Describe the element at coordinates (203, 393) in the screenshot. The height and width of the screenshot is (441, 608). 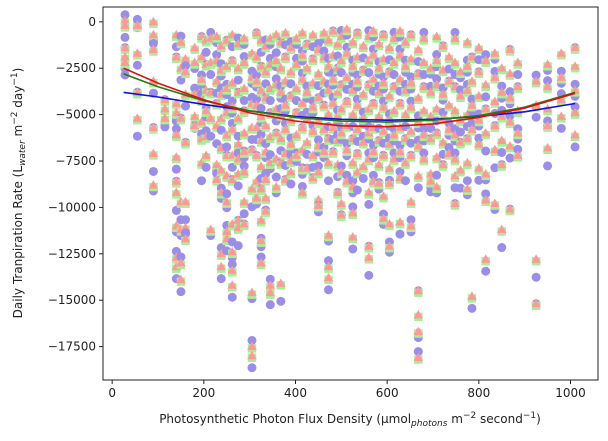
I see `x-tick-label: 200` at that location.